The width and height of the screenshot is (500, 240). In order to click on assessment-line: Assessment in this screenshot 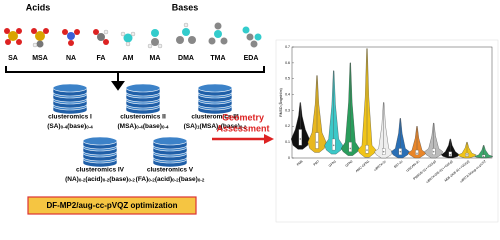, I will do `click(242, 128)`.